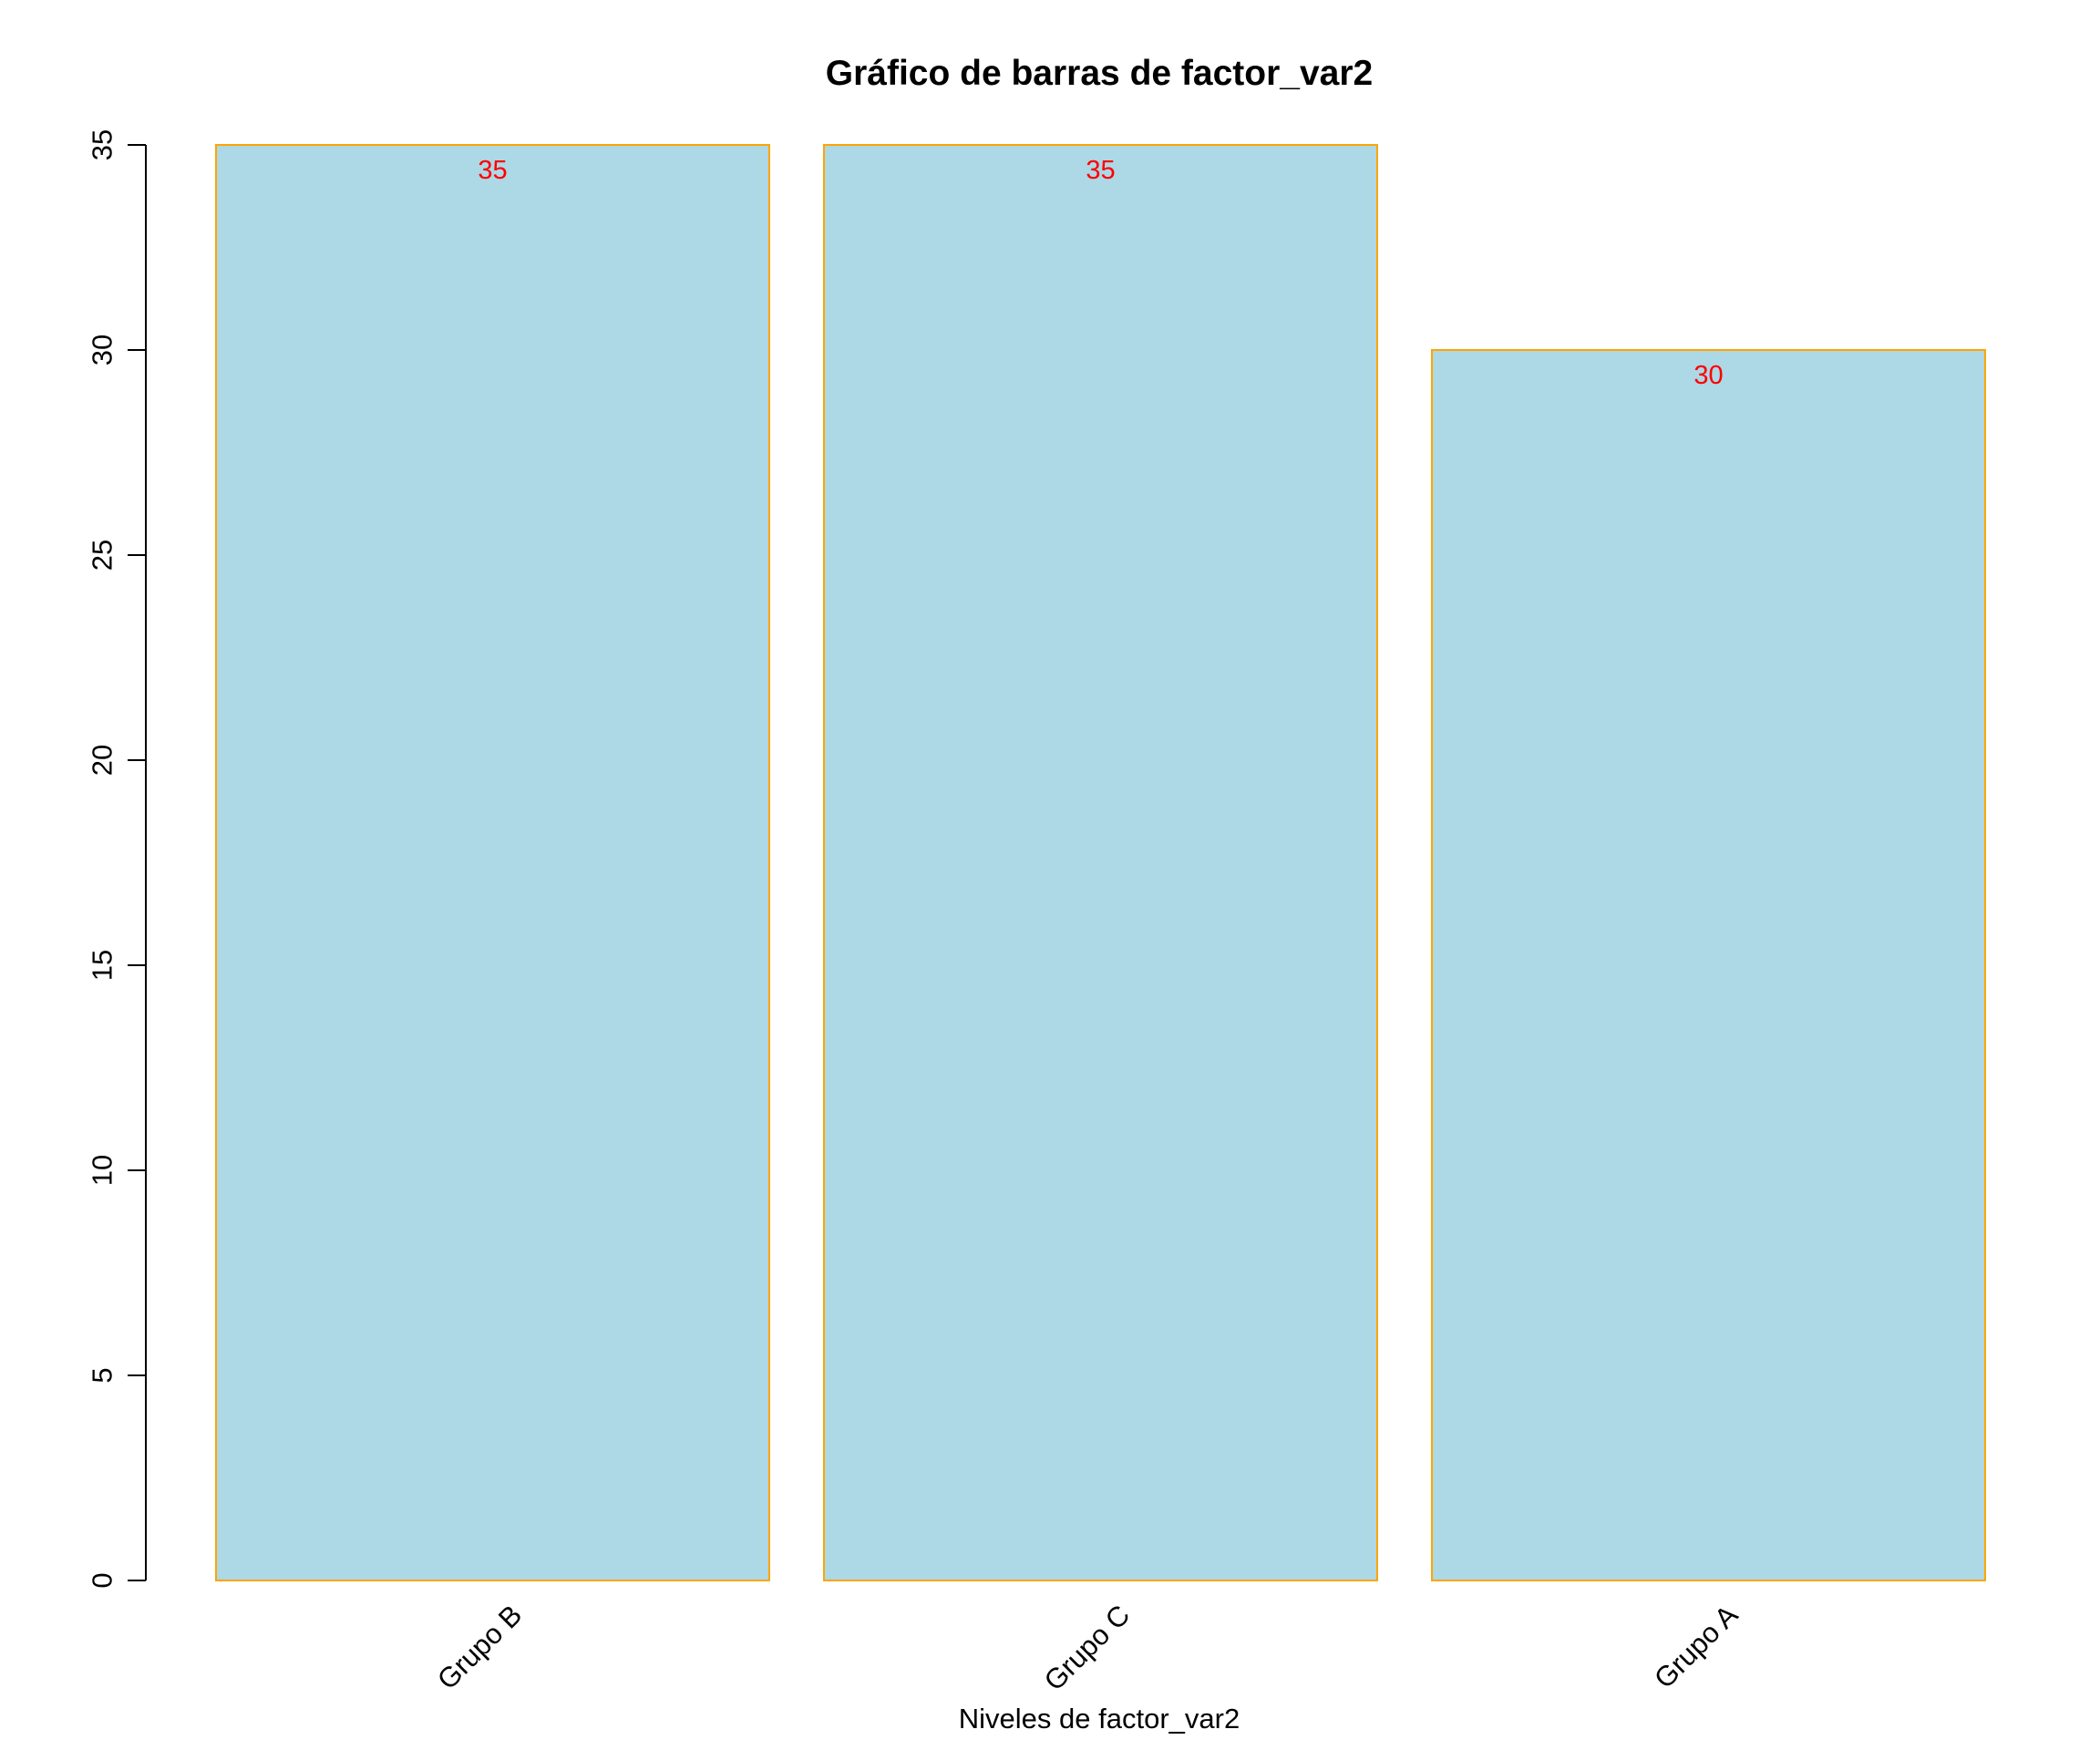 This screenshot has width=2100, height=1750. What do you see at coordinates (1099, 73) in the screenshot?
I see `chart-title: Gráfico de barras de factor_var2` at bounding box center [1099, 73].